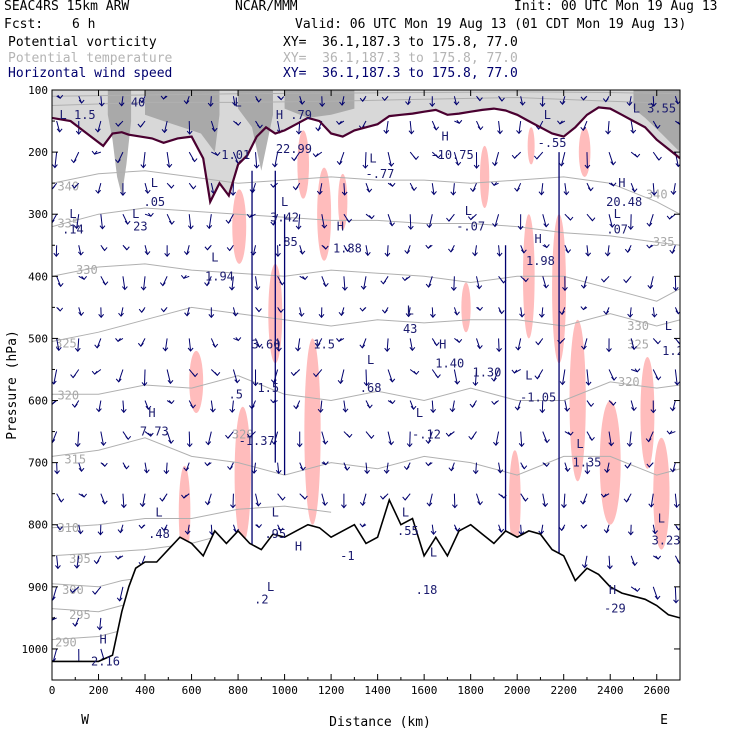 This screenshot has width=740, height=740. Describe the element at coordinates (154, 202) in the screenshot. I see `pv-extremum-label: .05` at that location.